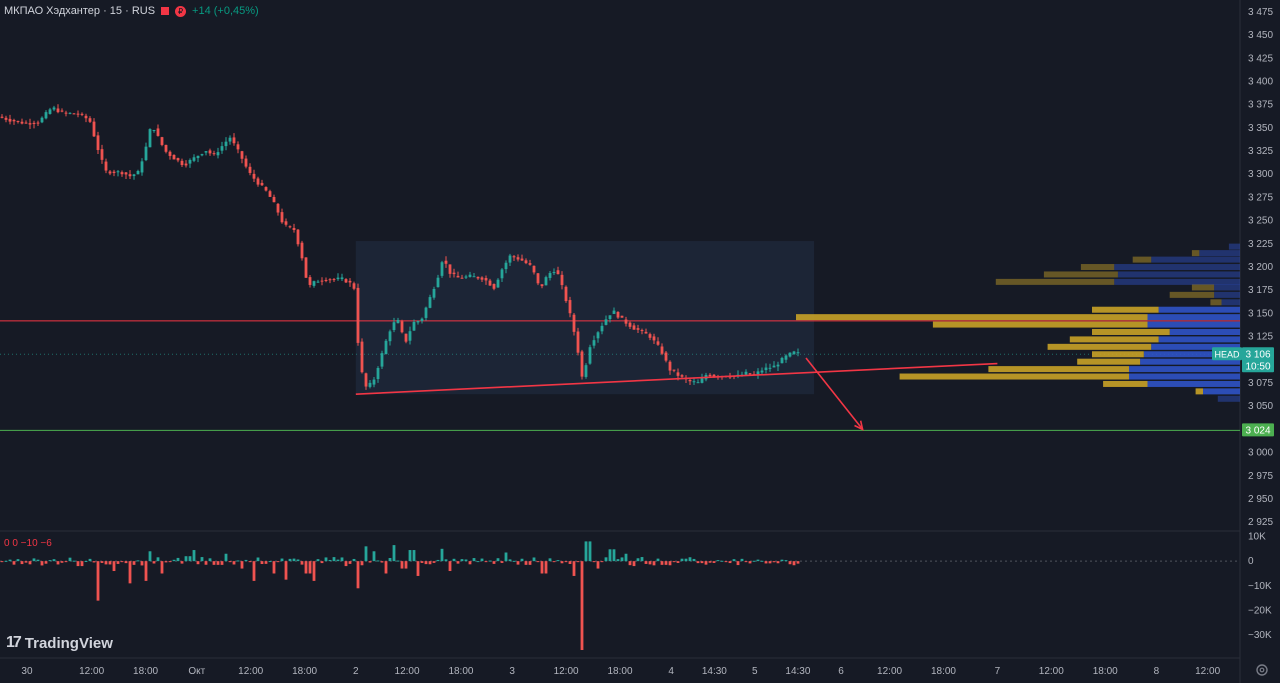 The width and height of the screenshot is (1280, 683). Describe the element at coordinates (1018, 322) in the screenshot. I see `volume-profile` at that location.